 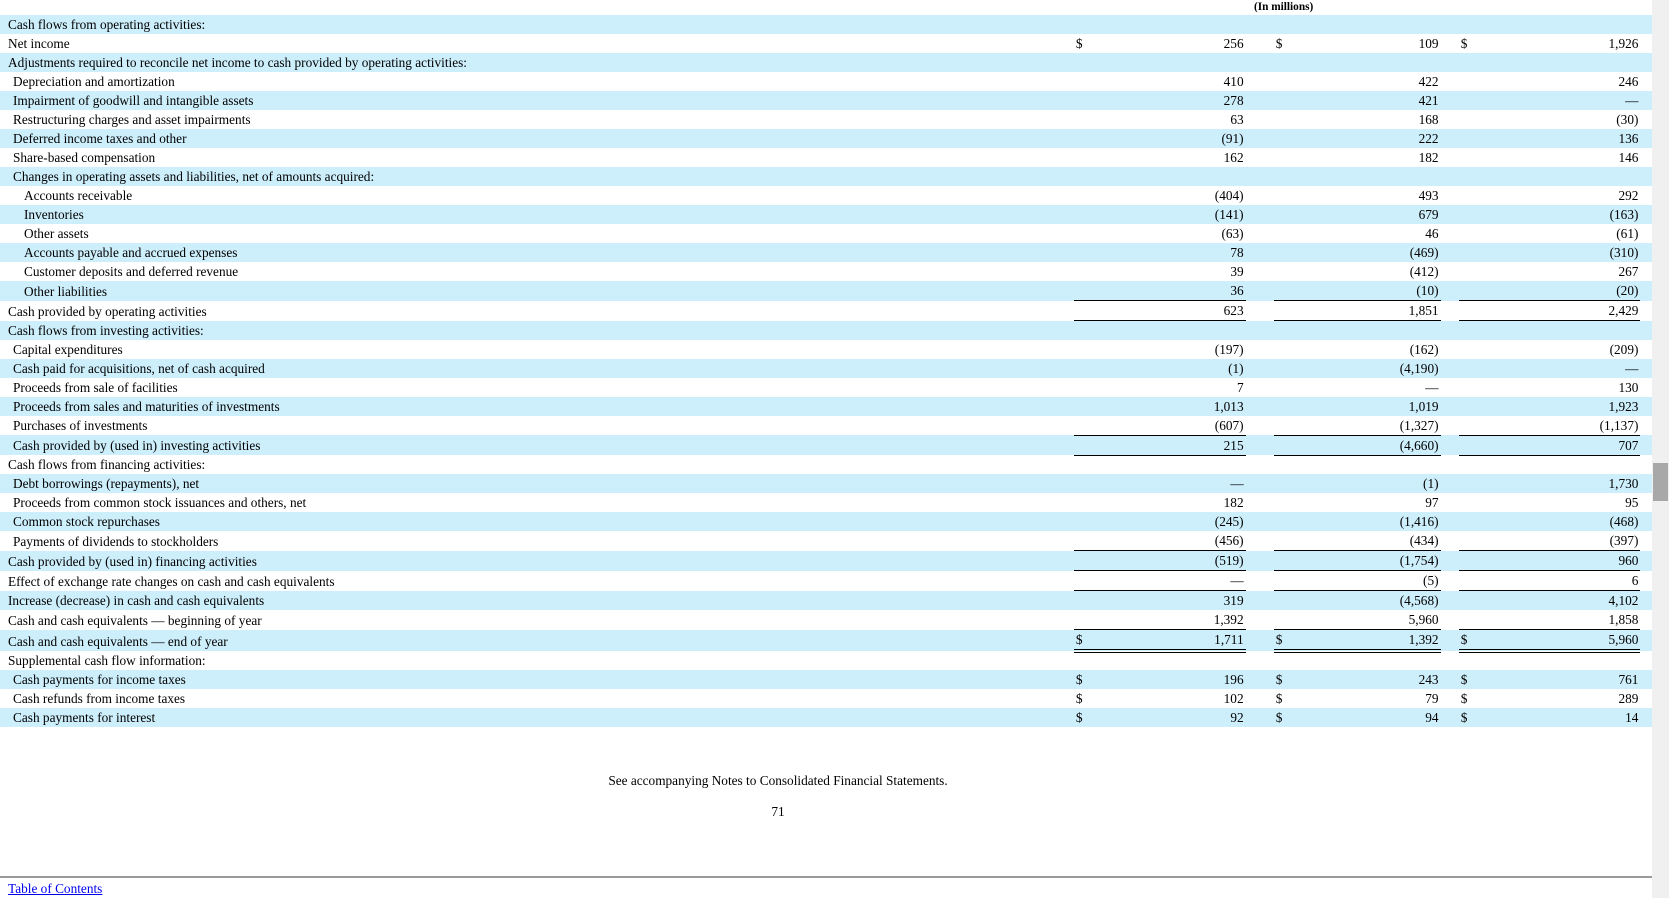 I want to click on table-of-contents-link: Table of Contents, so click(x=55, y=888).